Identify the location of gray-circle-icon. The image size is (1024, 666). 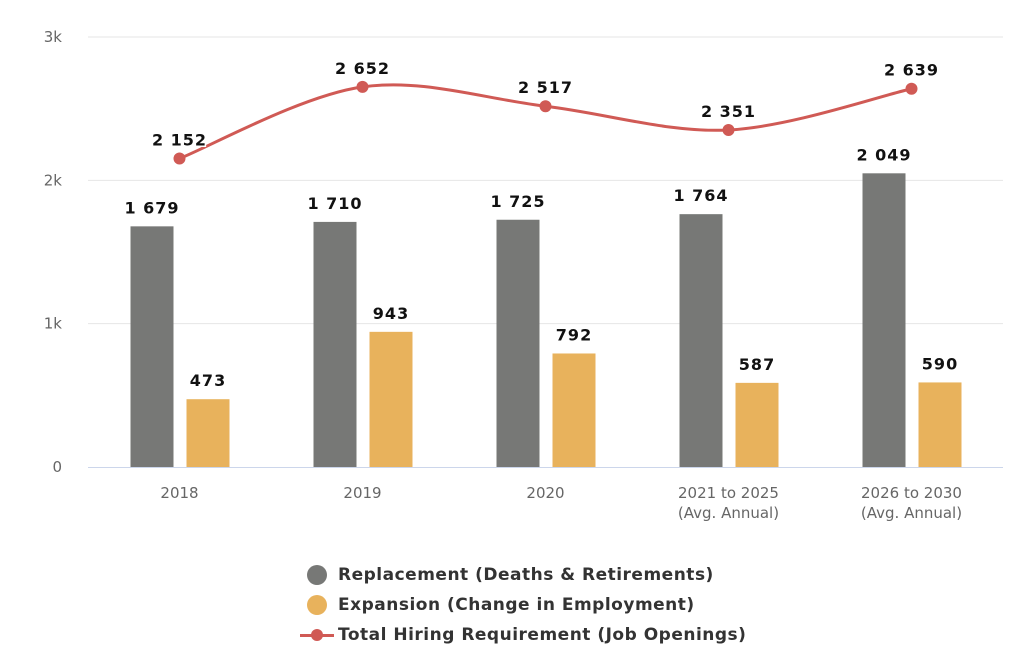
(317, 575).